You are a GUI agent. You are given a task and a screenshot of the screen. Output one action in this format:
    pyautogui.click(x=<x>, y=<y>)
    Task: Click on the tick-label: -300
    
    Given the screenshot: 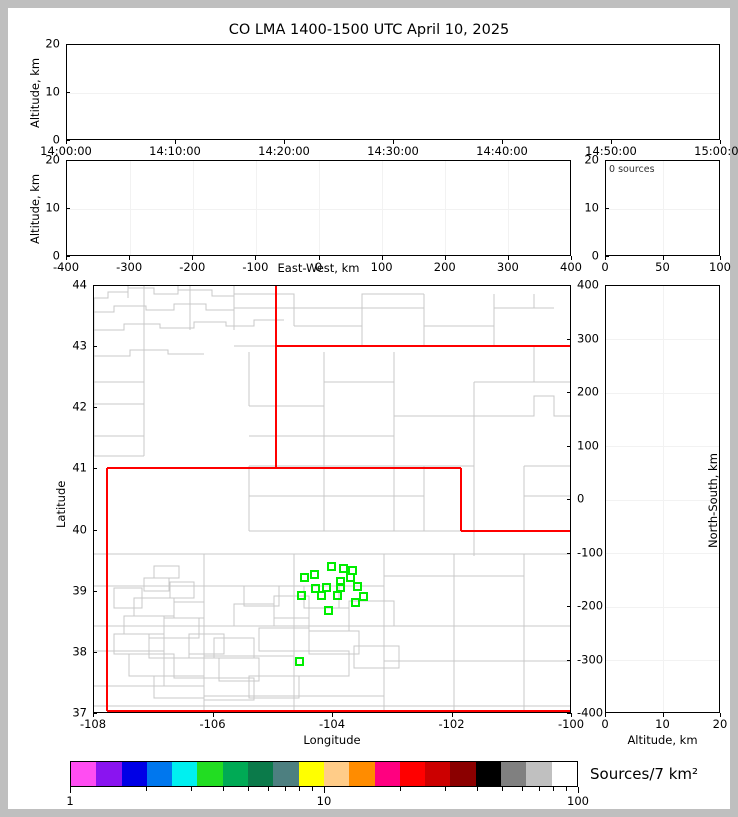 What is the action you would take?
    pyautogui.click(x=129, y=267)
    